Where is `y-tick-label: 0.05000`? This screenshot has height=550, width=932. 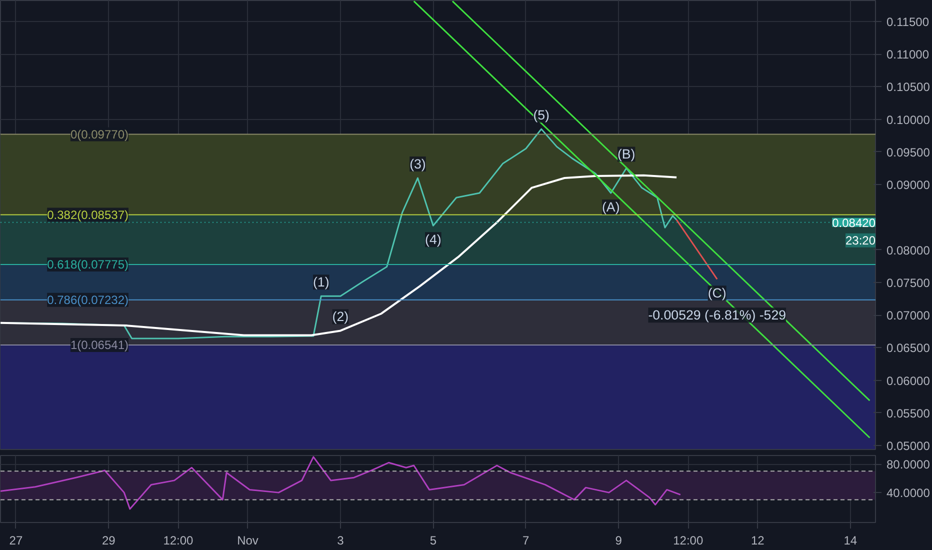
y-tick-label: 0.05000 is located at coordinates (908, 446).